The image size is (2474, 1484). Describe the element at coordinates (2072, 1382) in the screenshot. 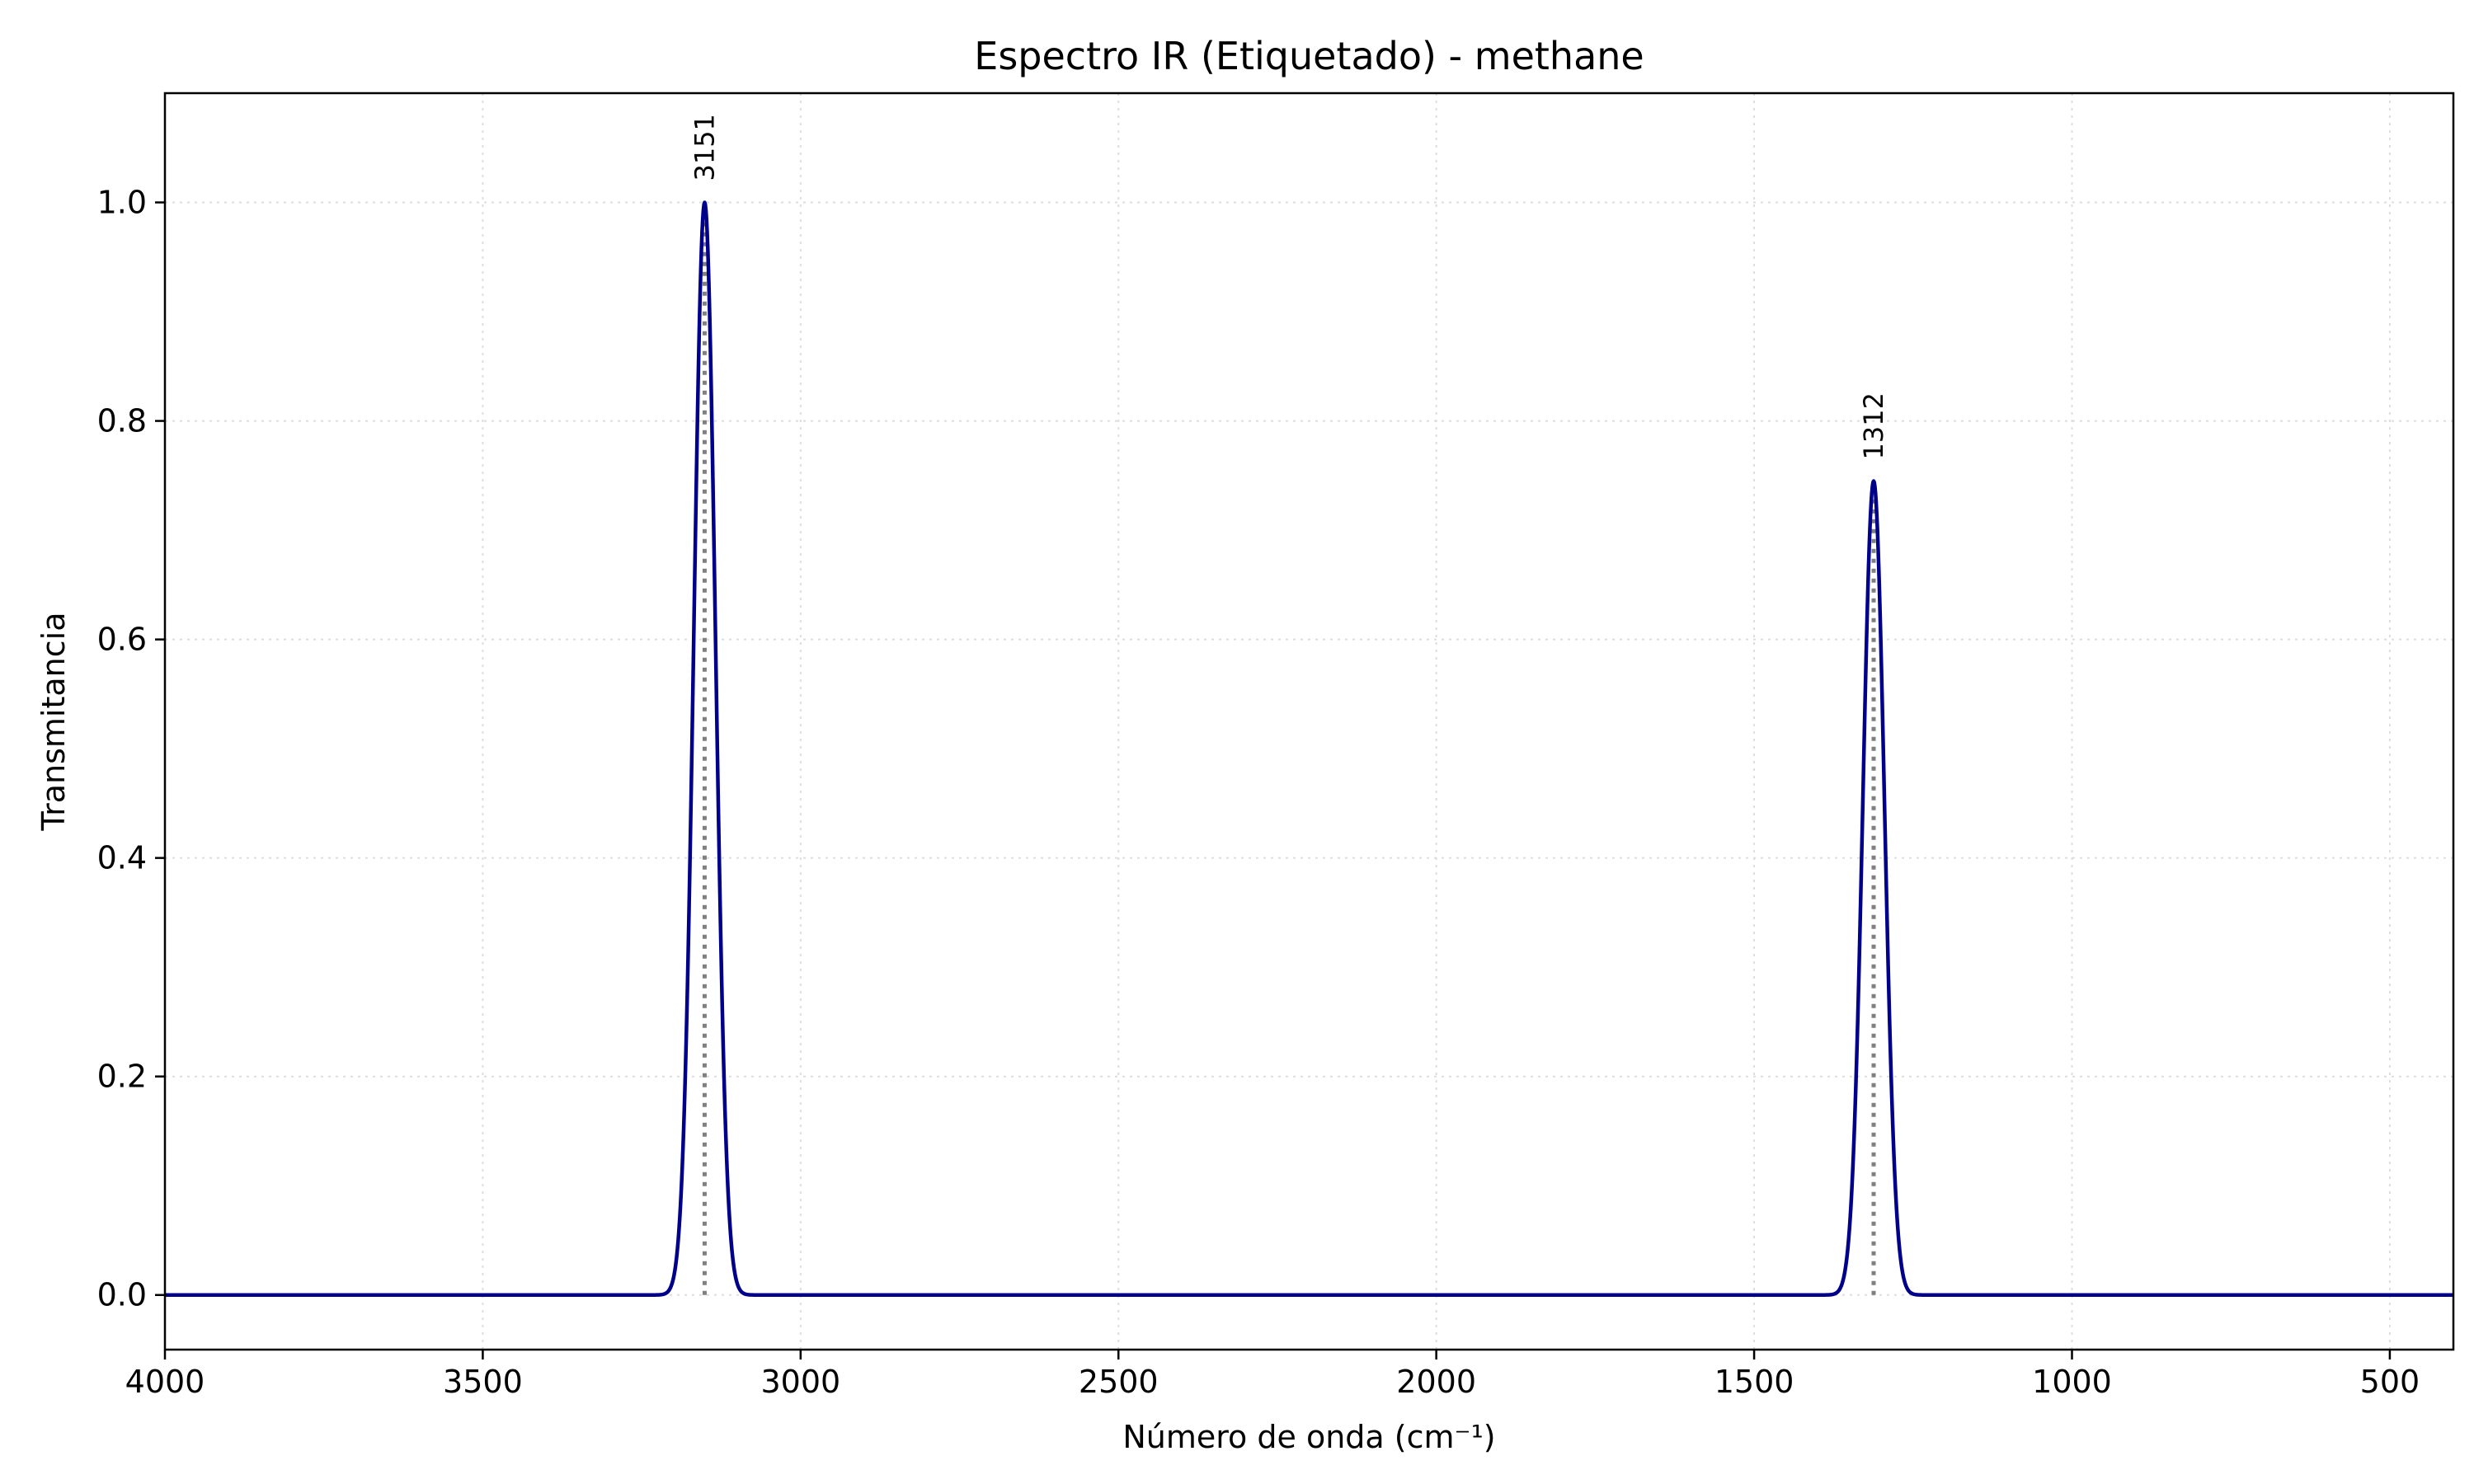

I see `x-tick-label: 1000` at that location.